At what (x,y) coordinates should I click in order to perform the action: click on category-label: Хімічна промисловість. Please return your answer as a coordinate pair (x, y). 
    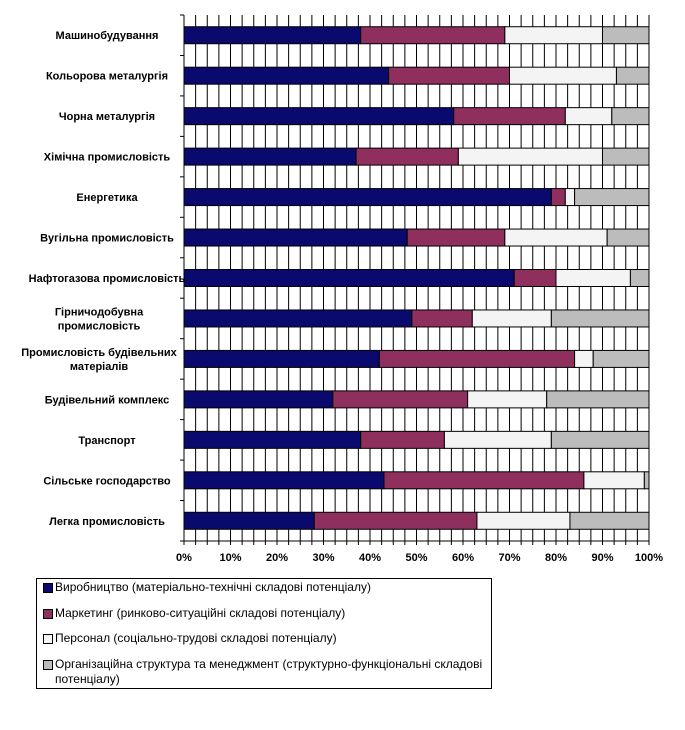
    Looking at the image, I should click on (107, 158).